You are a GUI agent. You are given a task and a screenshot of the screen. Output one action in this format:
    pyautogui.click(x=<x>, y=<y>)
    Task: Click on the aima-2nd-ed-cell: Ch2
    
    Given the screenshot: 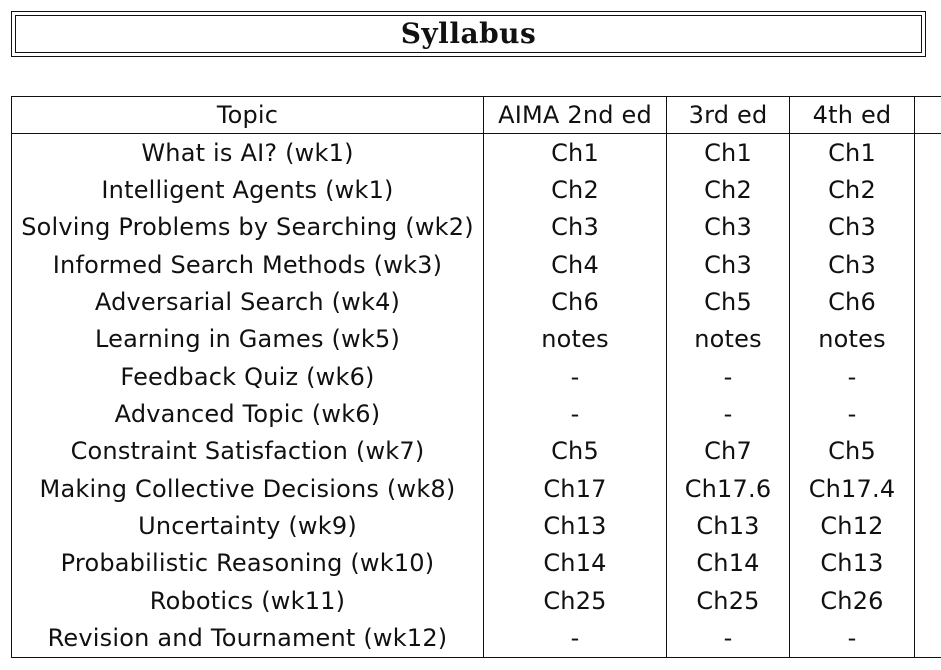 What is the action you would take?
    pyautogui.click(x=575, y=190)
    